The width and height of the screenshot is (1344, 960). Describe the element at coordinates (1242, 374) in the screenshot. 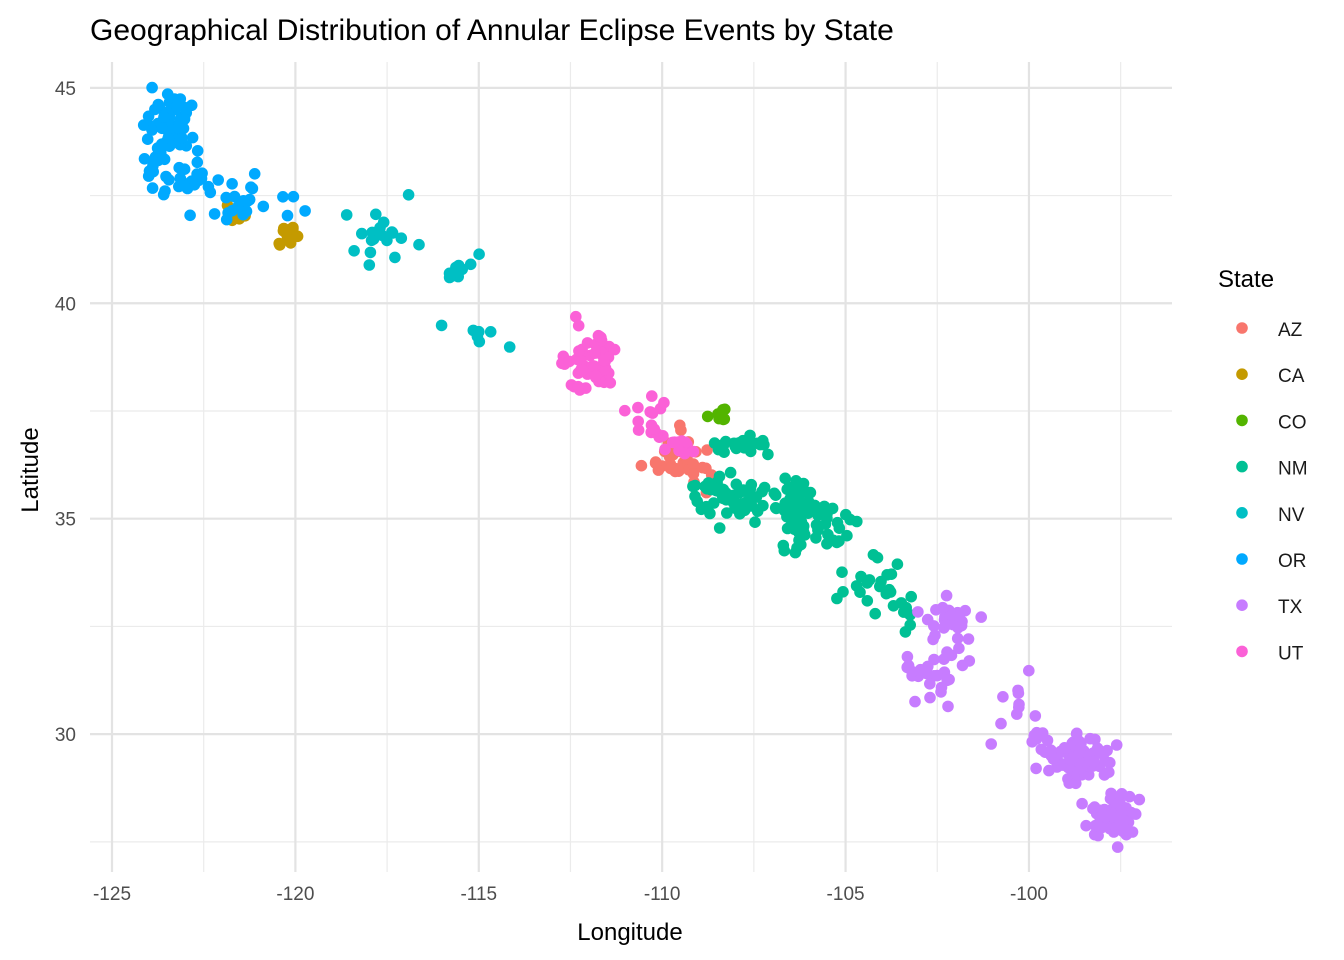

I see `legend-key-ca` at that location.